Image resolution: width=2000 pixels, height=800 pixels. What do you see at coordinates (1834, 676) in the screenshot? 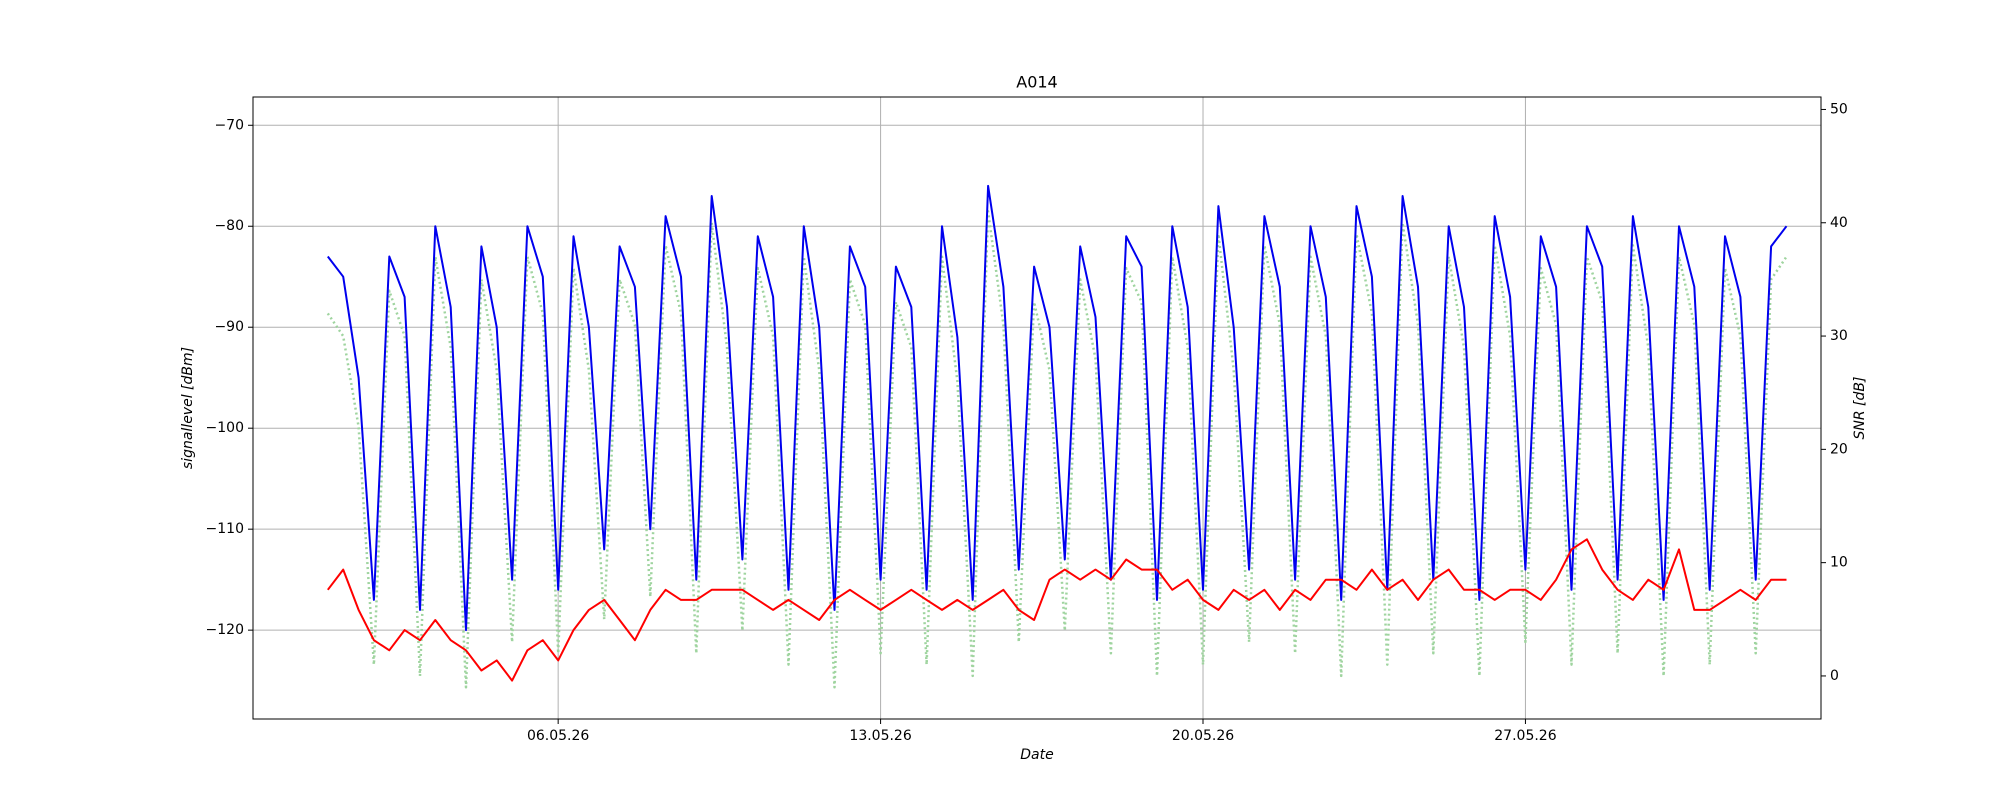
I see `y2-tick-label: 0` at bounding box center [1834, 676].